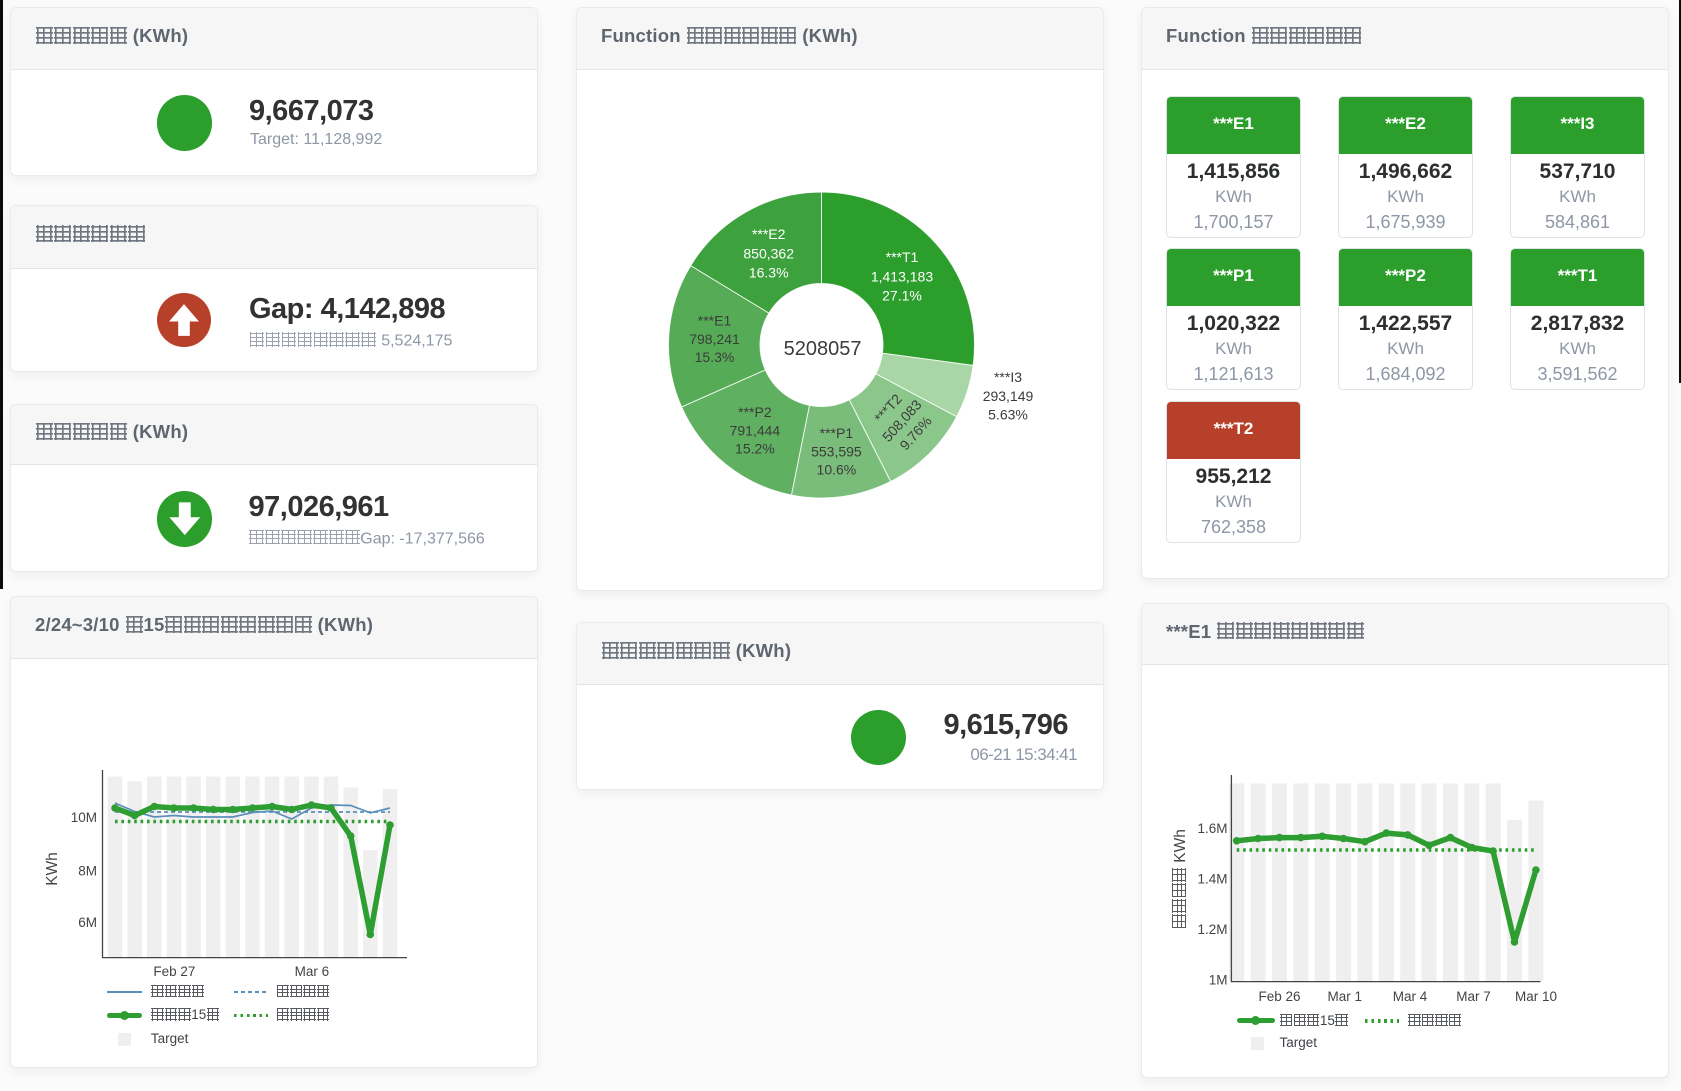 This screenshot has height=1091, width=1681. What do you see at coordinates (1008, 396) in the screenshot?
I see `svg-text: 293,149` at bounding box center [1008, 396].